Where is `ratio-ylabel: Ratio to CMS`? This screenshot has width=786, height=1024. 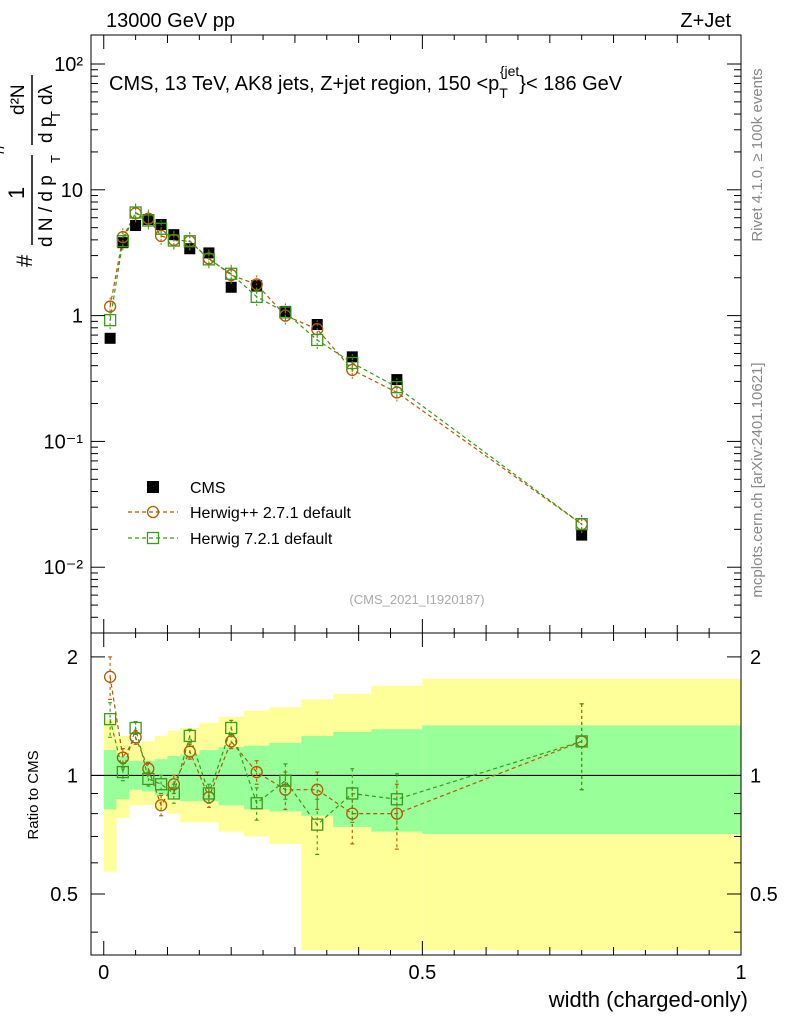 ratio-ylabel: Ratio to CMS is located at coordinates (33, 794).